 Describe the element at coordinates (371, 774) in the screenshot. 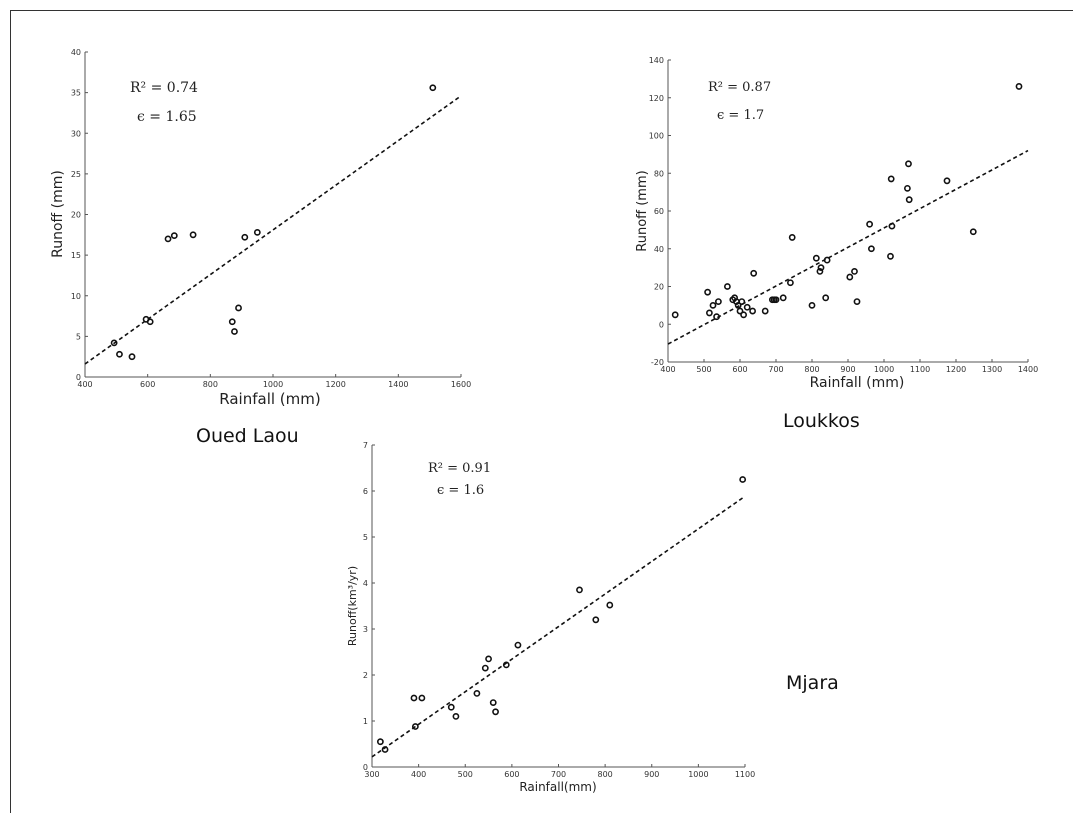

I see `x-tick-label: 300` at that location.